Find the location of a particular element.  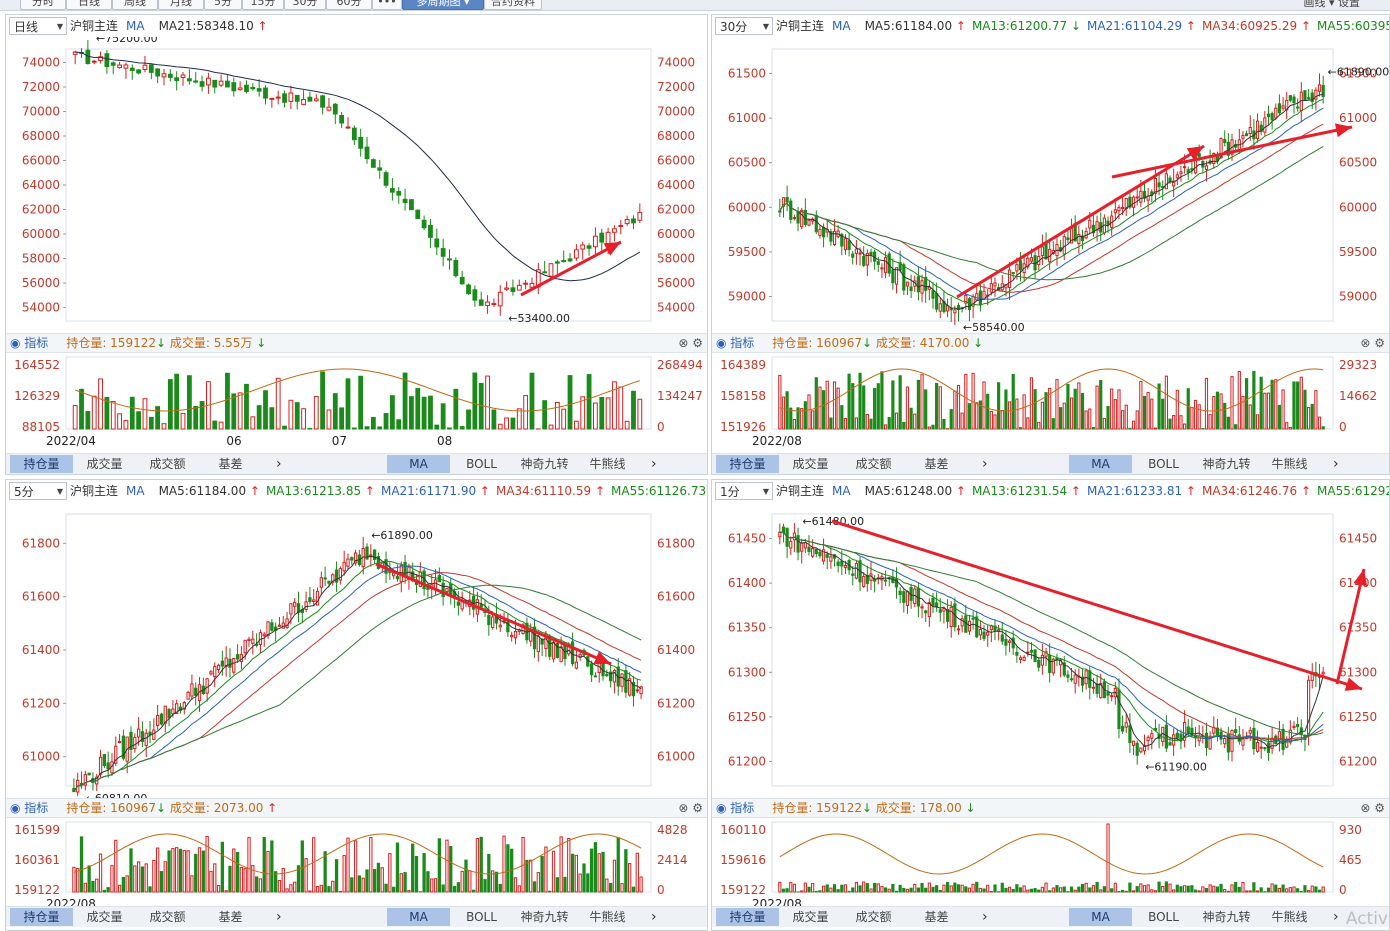

volume-chart: 164389 29323 158158 14662 151926 0 2022/08 is located at coordinates (1051, 403).